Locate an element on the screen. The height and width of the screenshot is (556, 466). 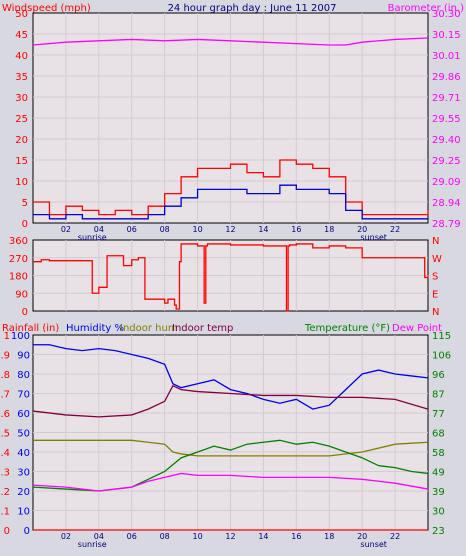
y-tick-label: 0.5 is located at coordinates (5, 434).